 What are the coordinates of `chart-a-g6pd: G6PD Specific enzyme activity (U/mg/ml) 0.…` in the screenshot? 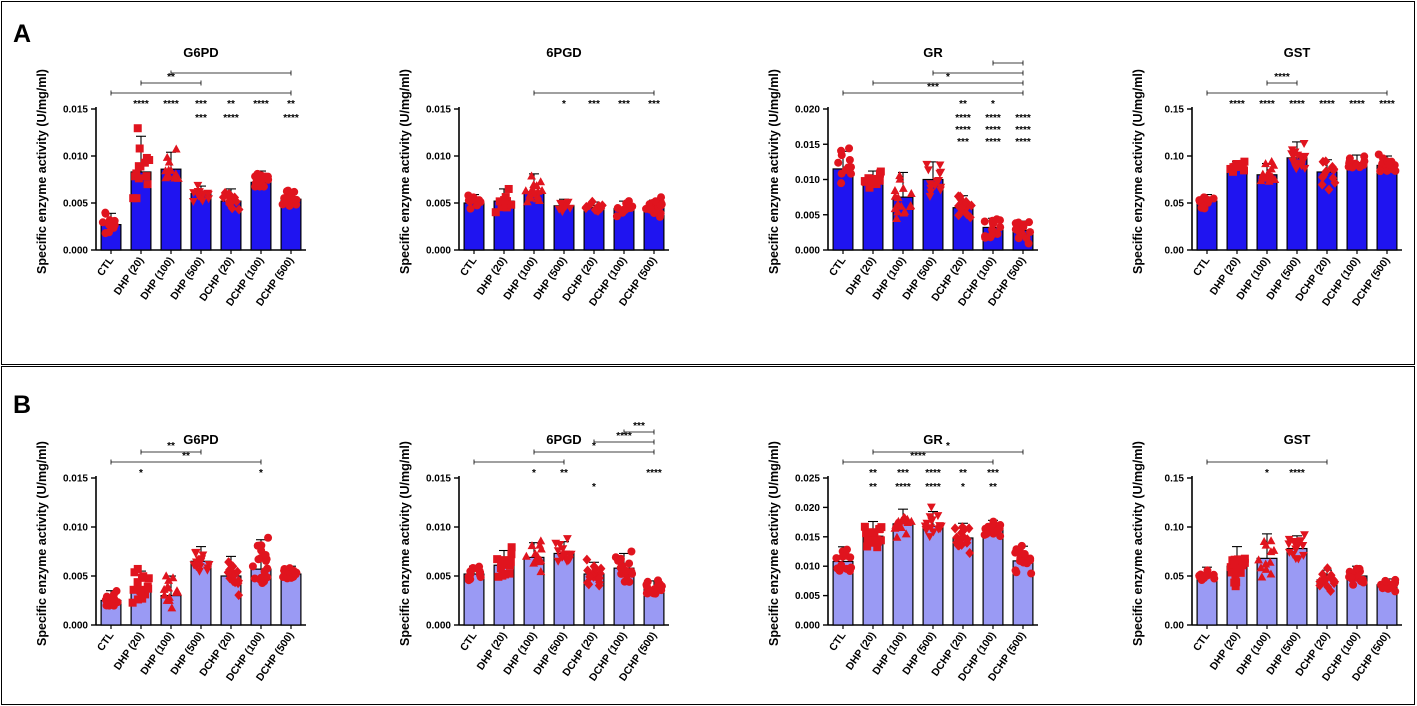 It's located at (170, 176).